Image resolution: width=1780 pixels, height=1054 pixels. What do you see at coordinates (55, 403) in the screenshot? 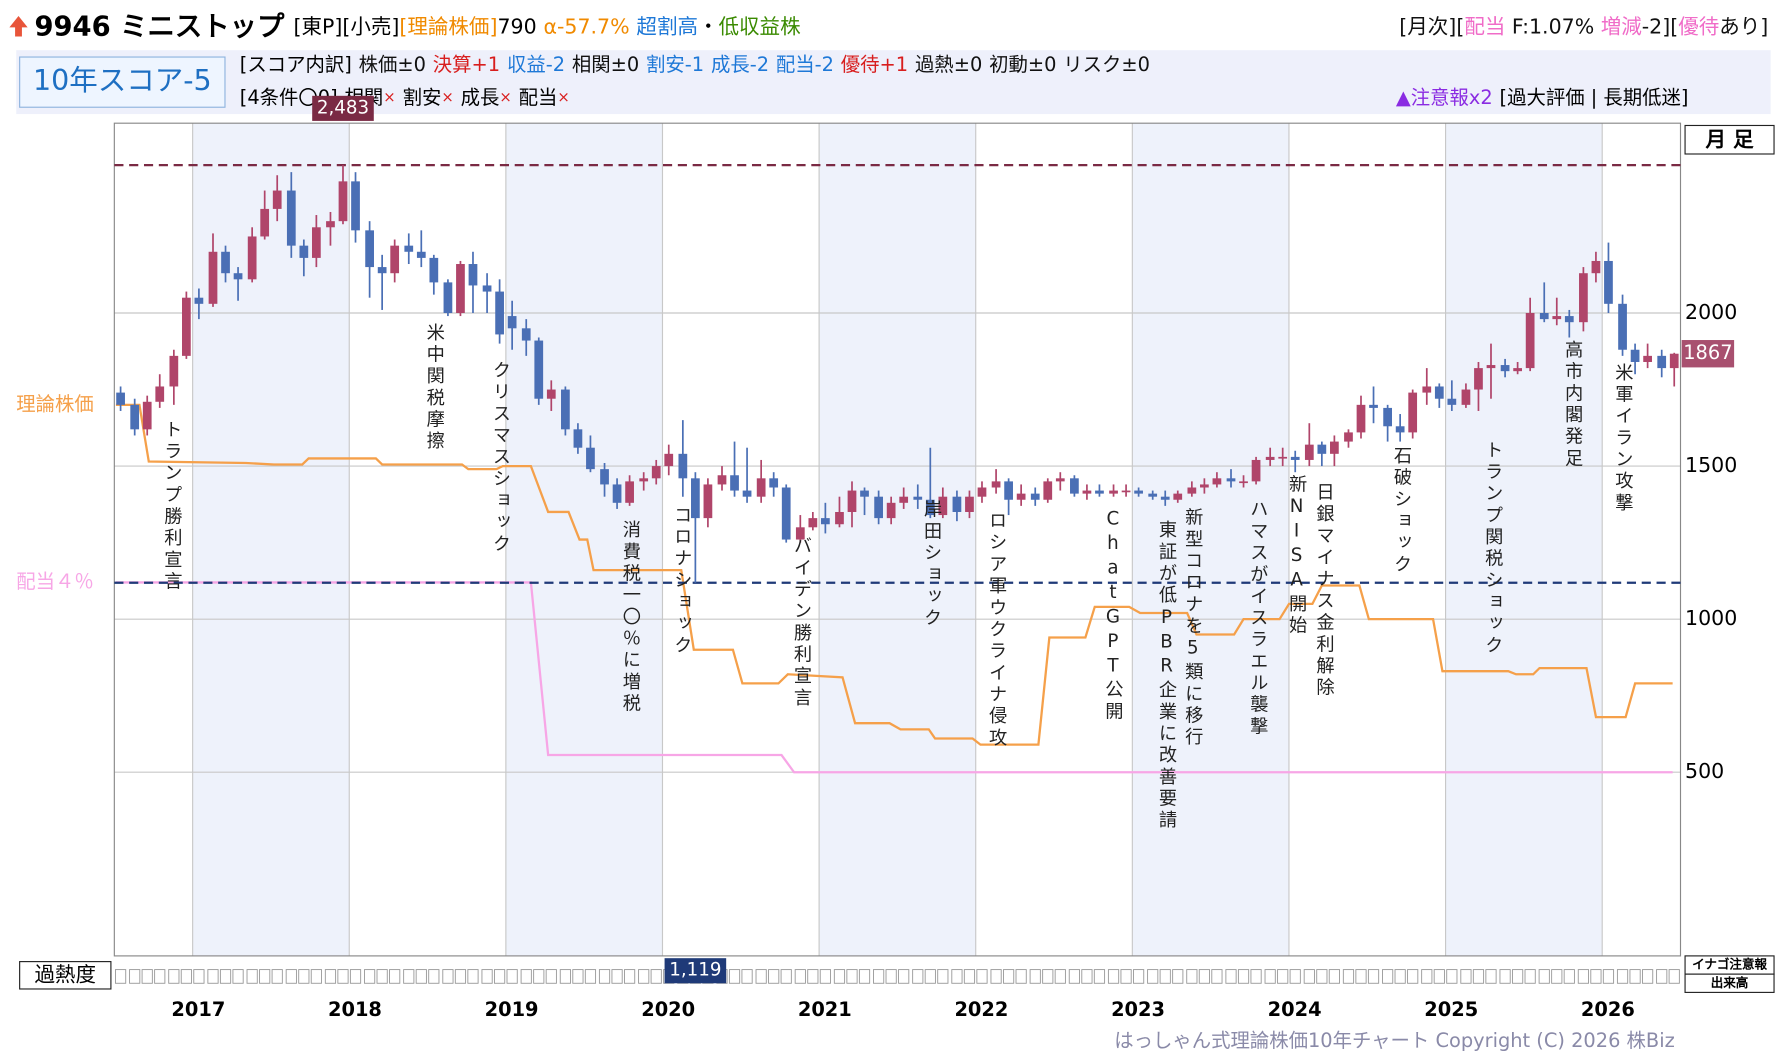
I see `theory-line-label: 理論株価` at bounding box center [55, 403].